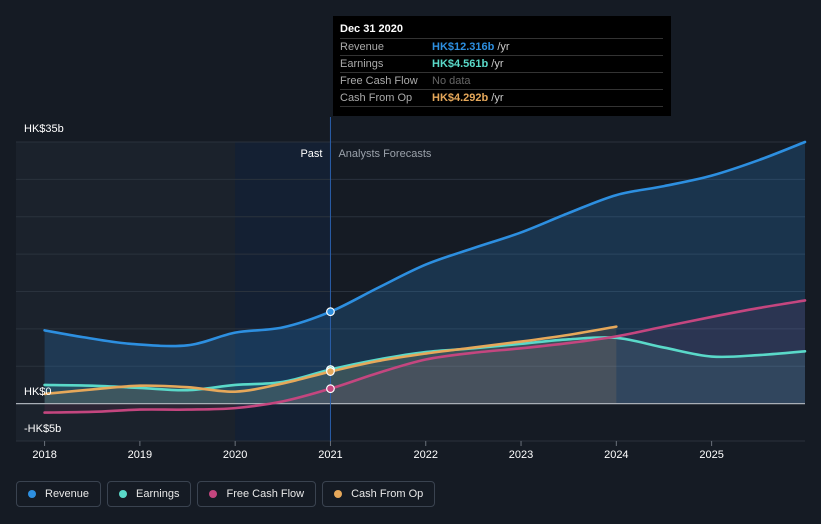 The height and width of the screenshot is (524, 821). What do you see at coordinates (67, 494) in the screenshot?
I see `legend-label: Revenue` at bounding box center [67, 494].